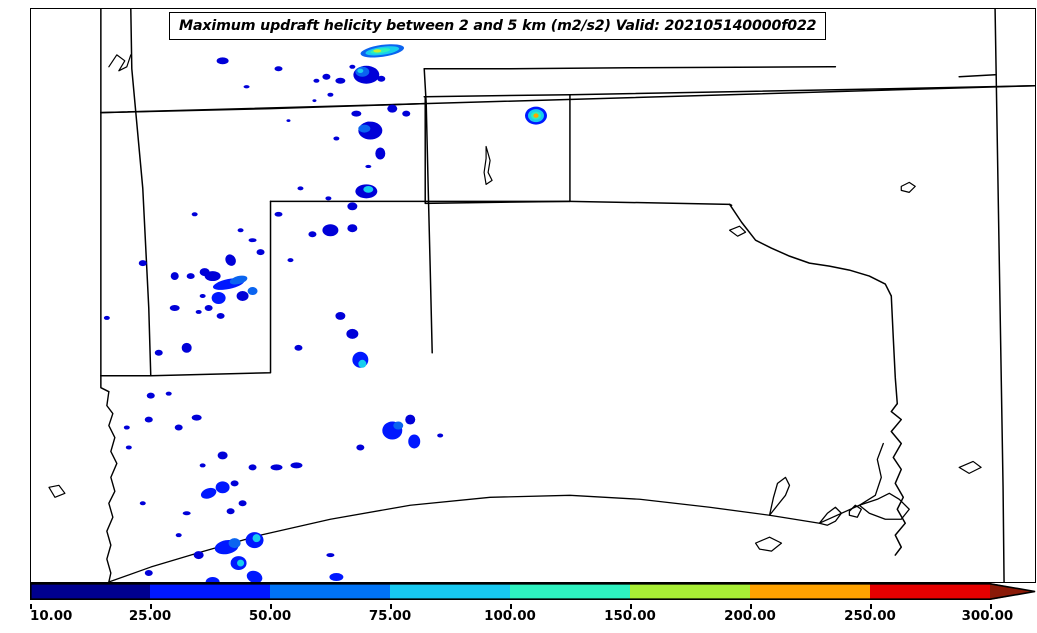  I want to click on colorbar-tick-label: 100.00, so click(510, 616).